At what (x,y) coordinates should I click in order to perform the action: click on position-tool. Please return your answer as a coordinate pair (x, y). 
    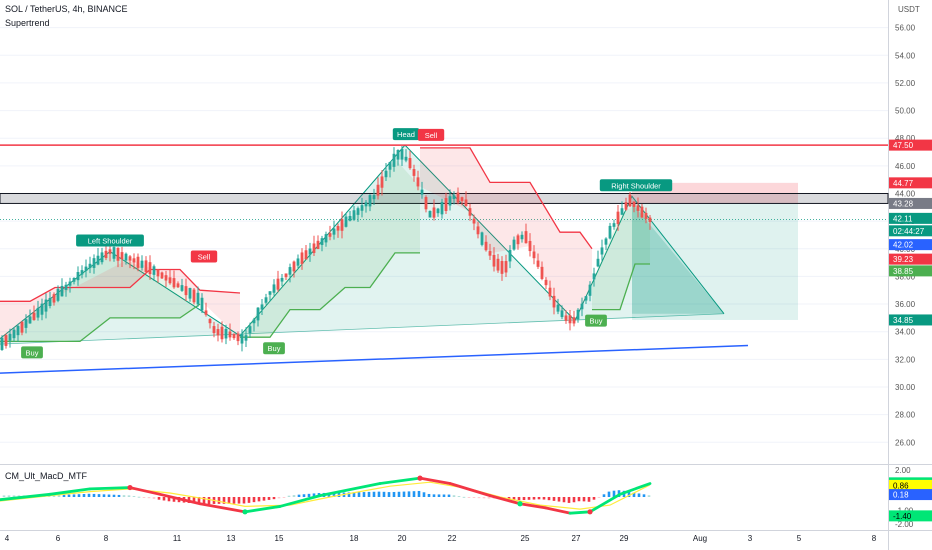
    Looking at the image, I should click on (715, 251).